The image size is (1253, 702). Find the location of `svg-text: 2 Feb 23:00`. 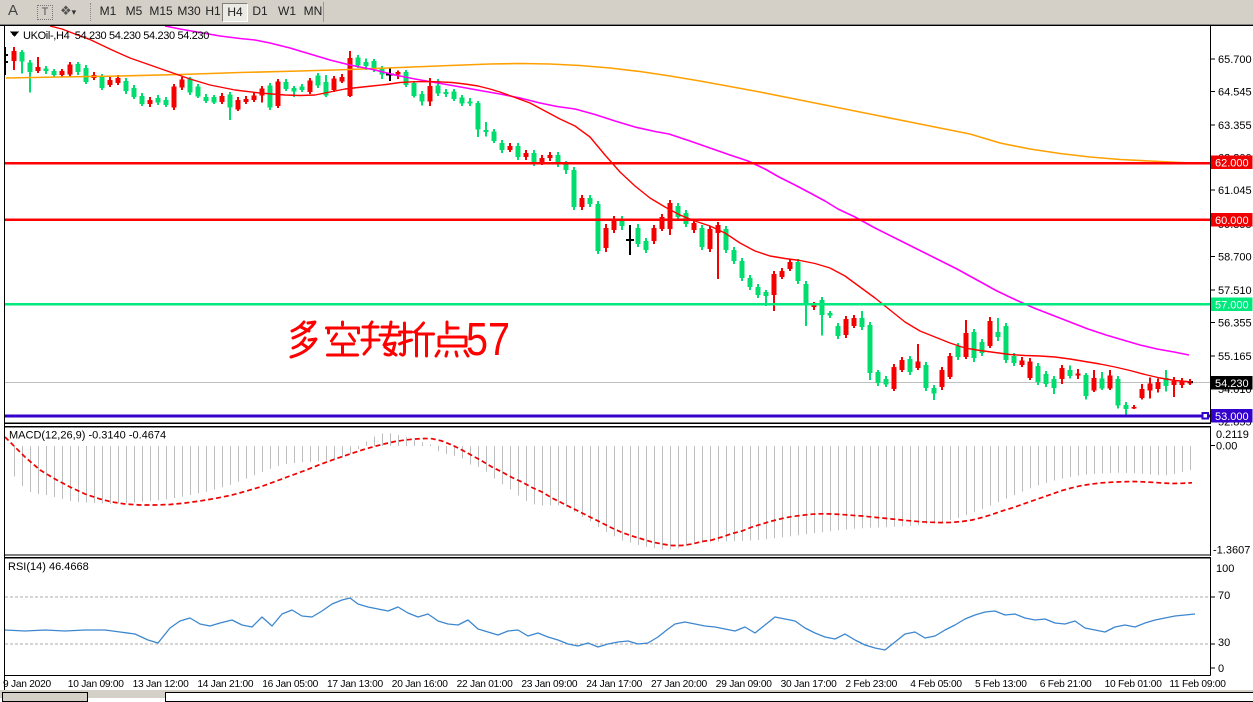

svg-text: 2 Feb 23:00 is located at coordinates (871, 684).